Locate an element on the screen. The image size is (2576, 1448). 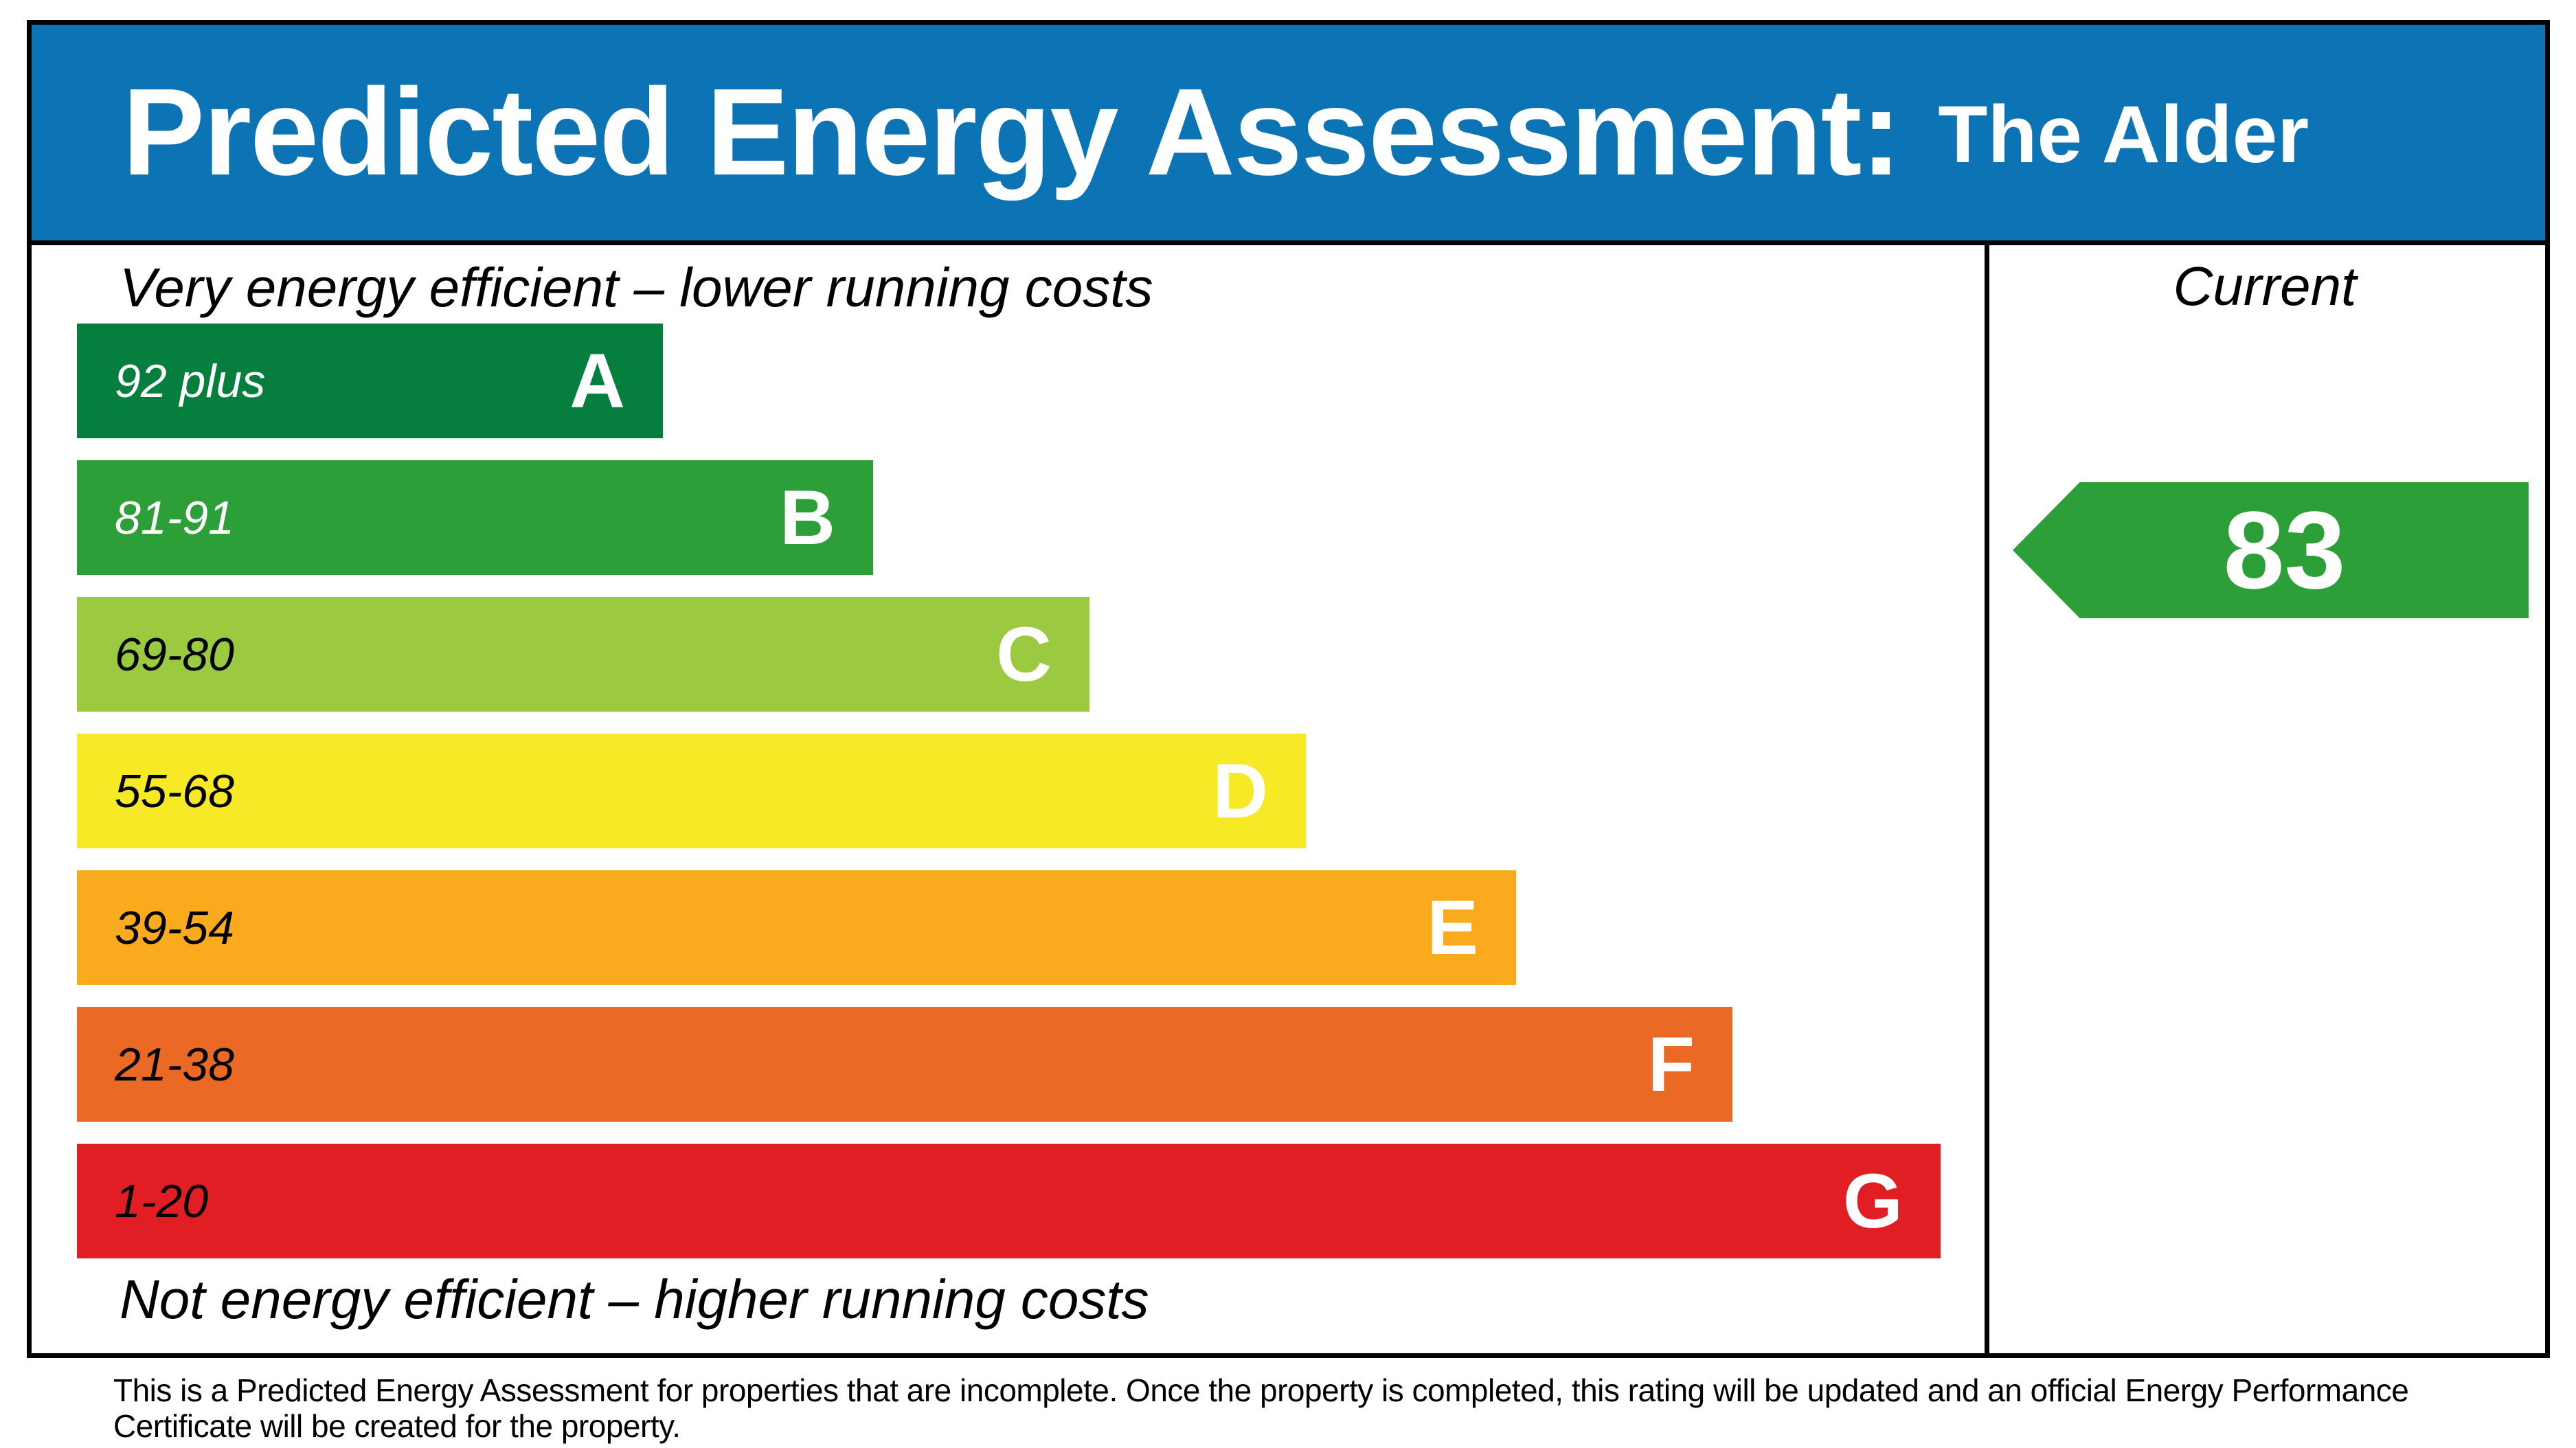
band-letter: G is located at coordinates (1872, 1200).